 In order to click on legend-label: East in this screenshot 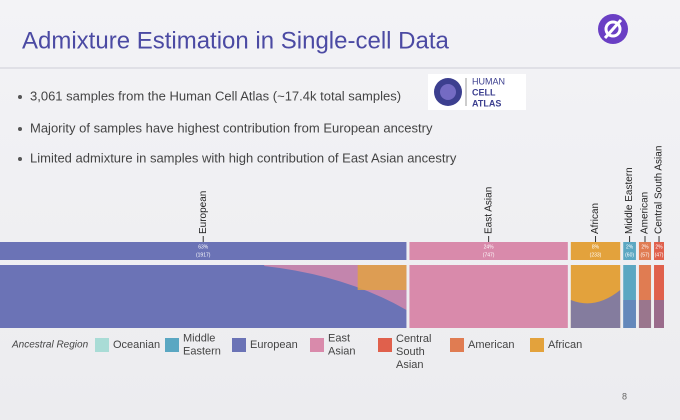, I will do `click(339, 338)`.